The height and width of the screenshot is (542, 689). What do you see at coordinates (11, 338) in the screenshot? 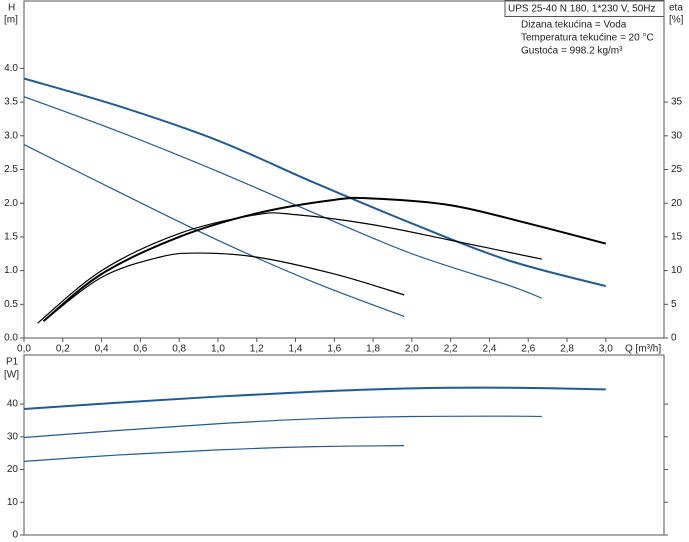
I see `y-tick-label: 0.0` at bounding box center [11, 338].